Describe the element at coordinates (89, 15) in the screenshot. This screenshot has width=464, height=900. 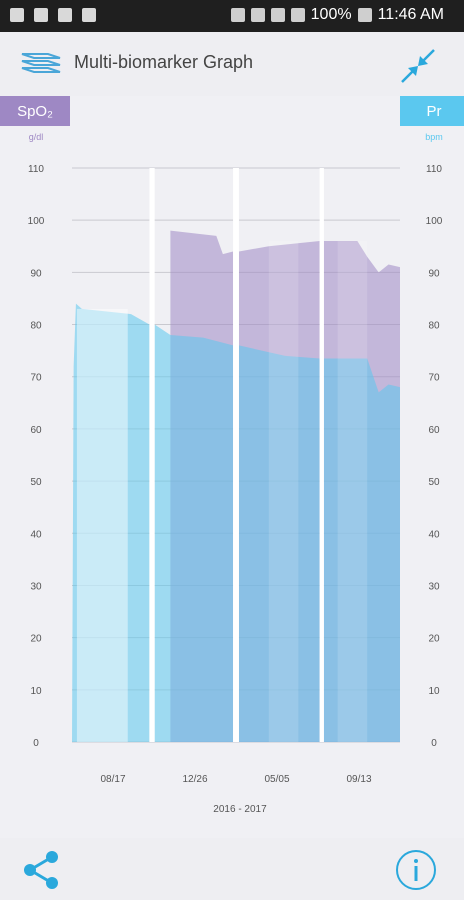
I see `close-notification-icon` at that location.